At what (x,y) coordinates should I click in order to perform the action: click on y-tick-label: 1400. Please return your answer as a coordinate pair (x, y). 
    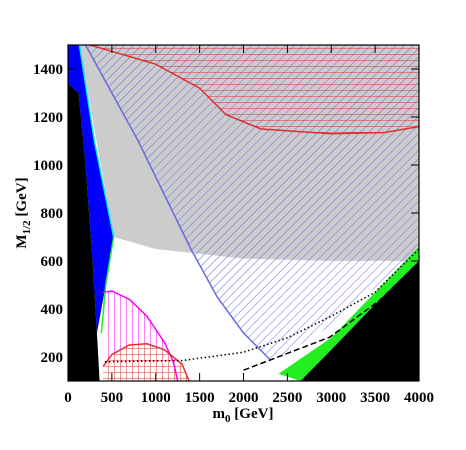
    Looking at the image, I should click on (48, 70).